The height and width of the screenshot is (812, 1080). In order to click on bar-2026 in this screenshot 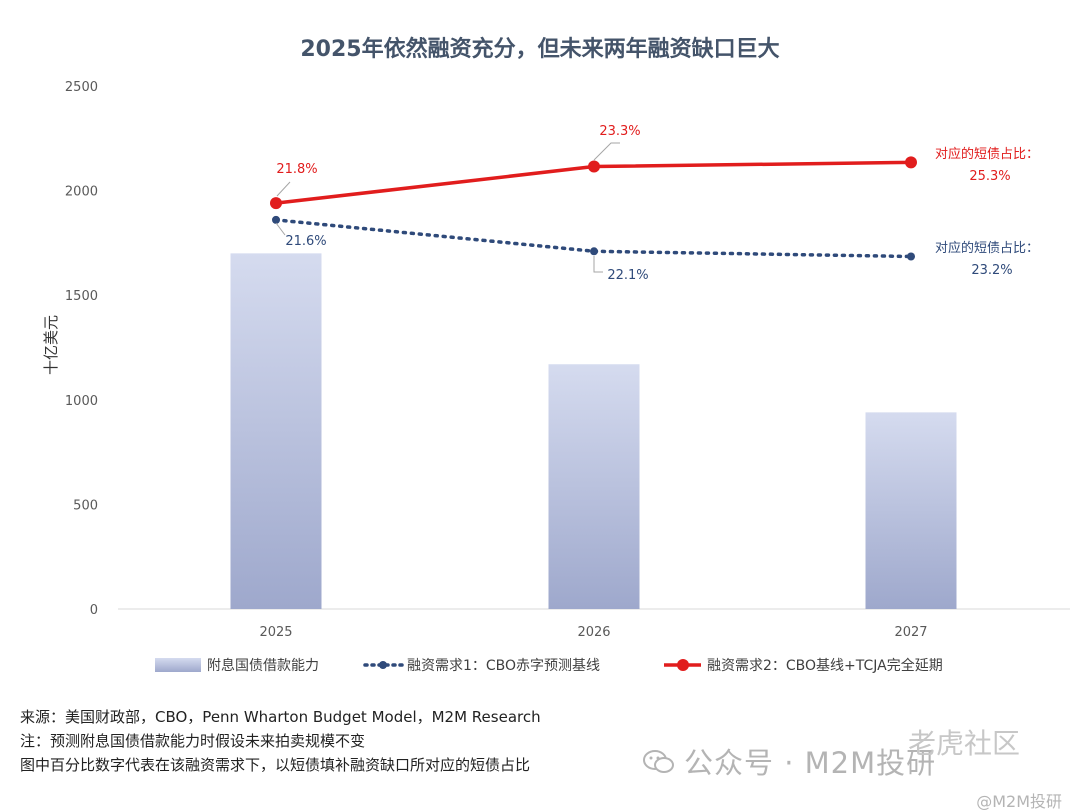, I will do `click(594, 486)`.